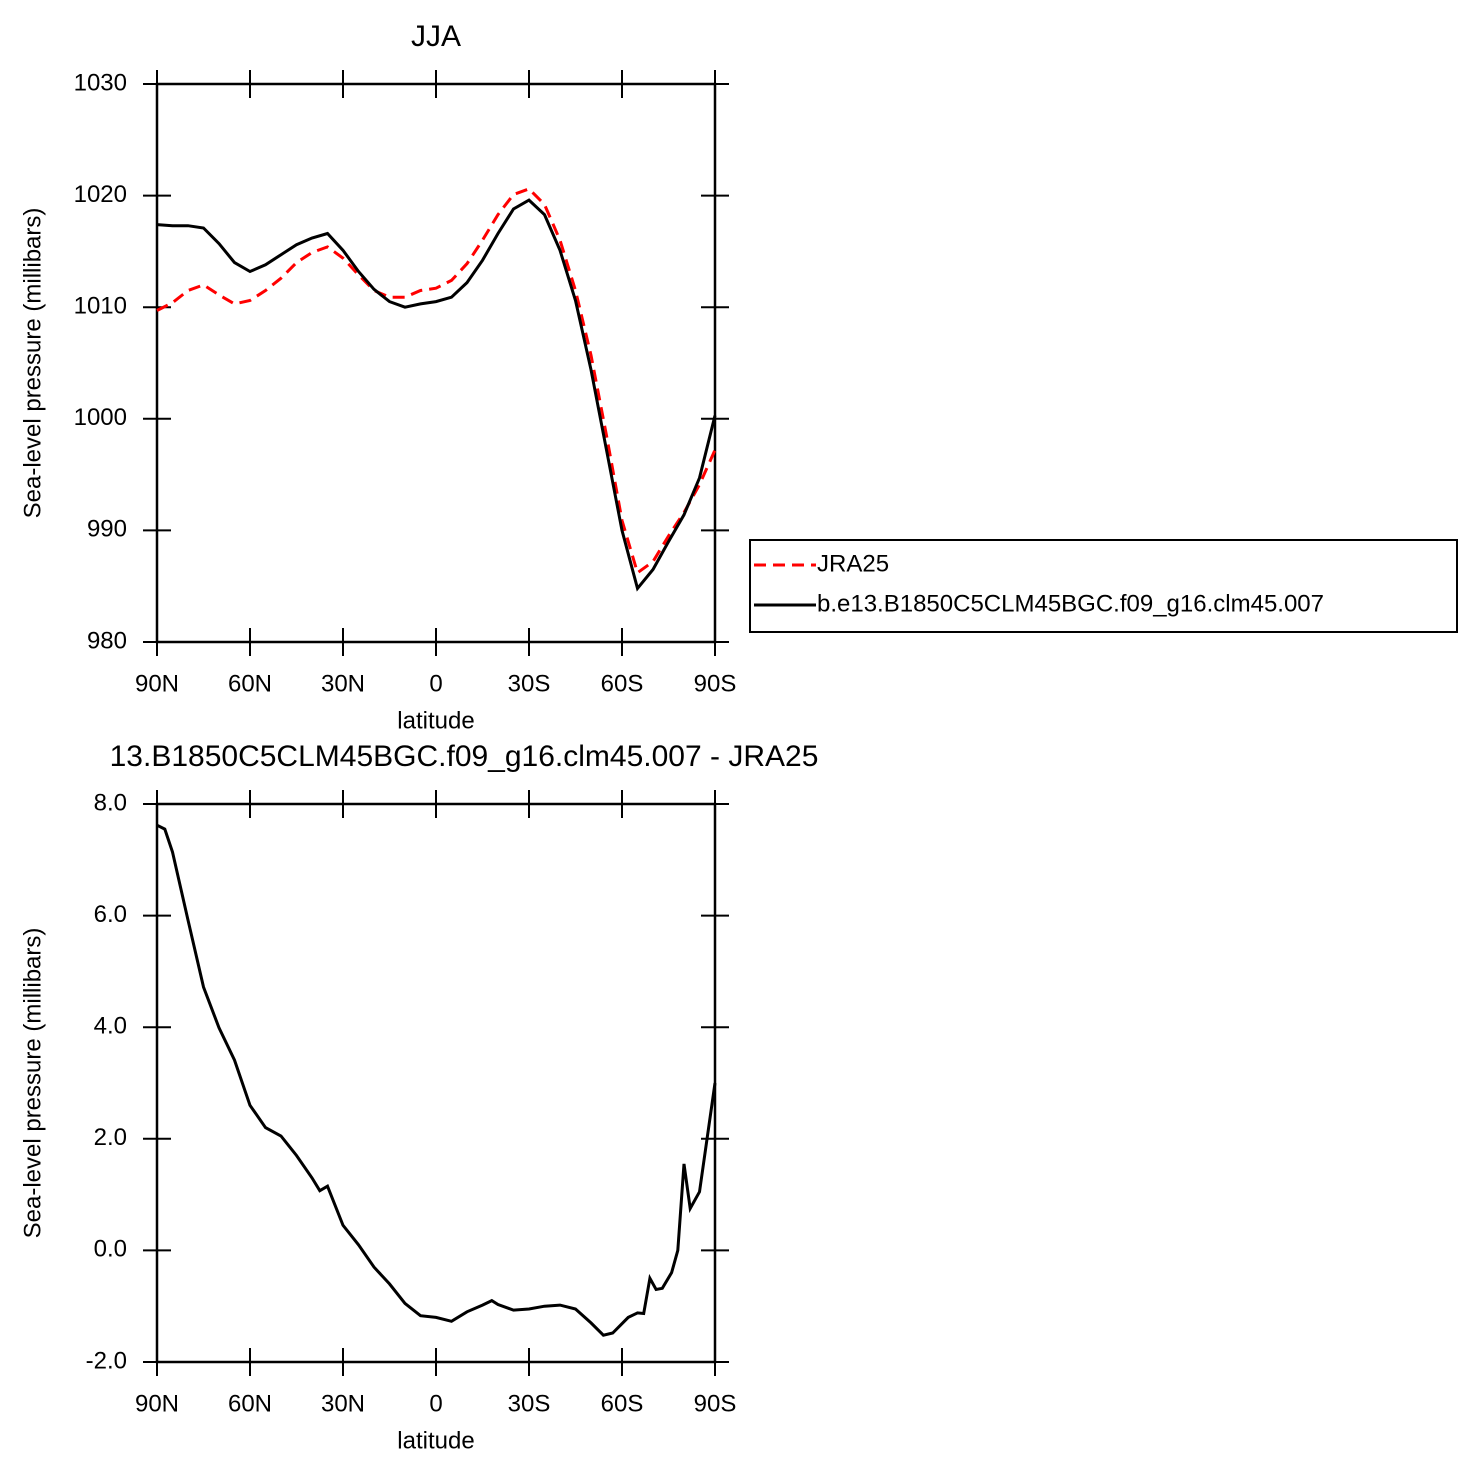 This screenshot has height=1474, width=1477. What do you see at coordinates (110, 914) in the screenshot?
I see `y-tick-label: 6.0` at bounding box center [110, 914].